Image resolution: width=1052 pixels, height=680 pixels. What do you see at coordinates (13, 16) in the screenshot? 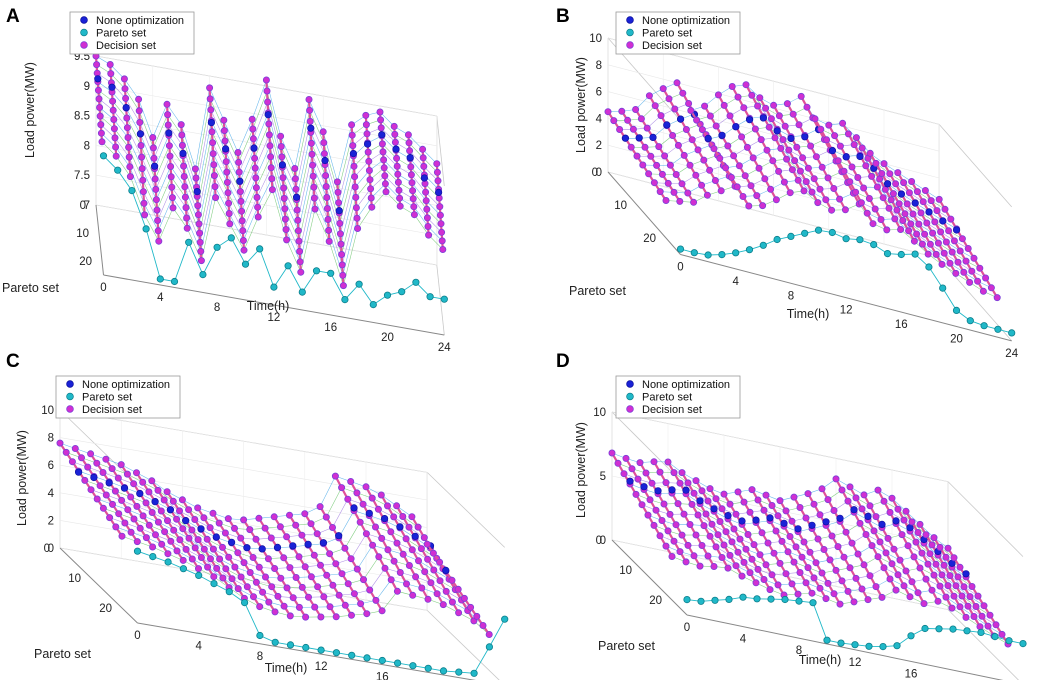
I see `panel-letter: A` at bounding box center [13, 16].